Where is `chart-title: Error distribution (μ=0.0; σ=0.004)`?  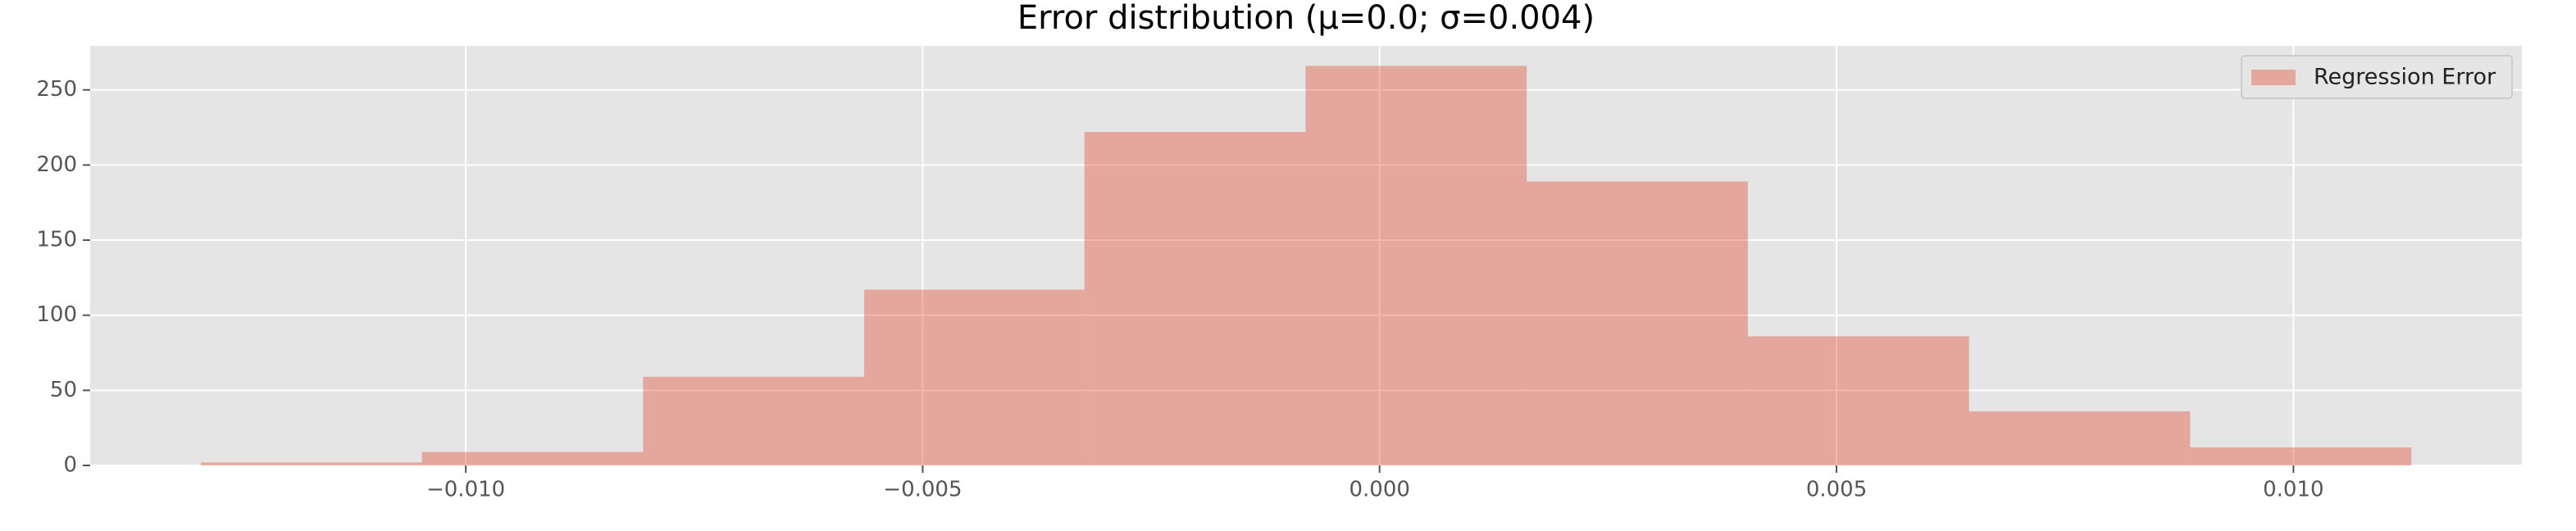
chart-title: Error distribution (μ=0.0; σ=0.004) is located at coordinates (1306, 18).